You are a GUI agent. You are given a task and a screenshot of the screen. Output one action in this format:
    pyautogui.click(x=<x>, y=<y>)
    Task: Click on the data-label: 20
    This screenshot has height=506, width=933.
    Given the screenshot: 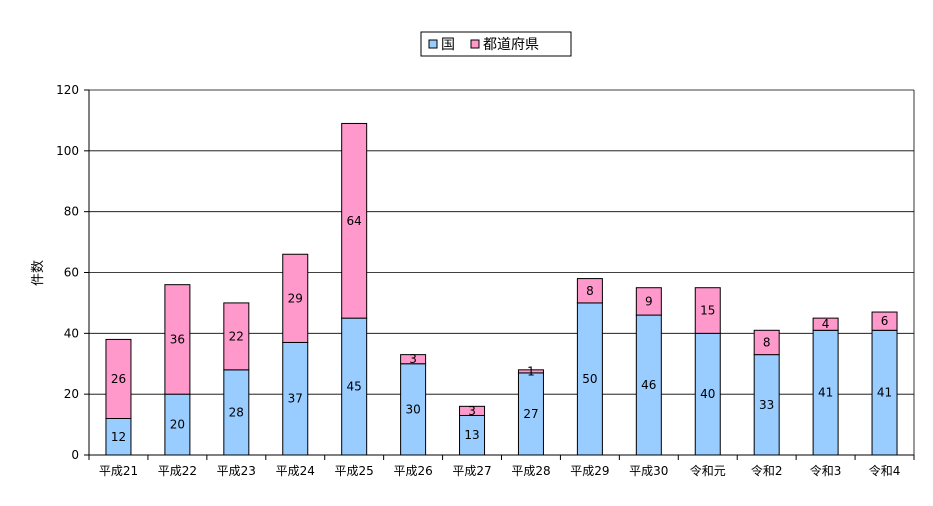 What is the action you would take?
    pyautogui.click(x=177, y=425)
    